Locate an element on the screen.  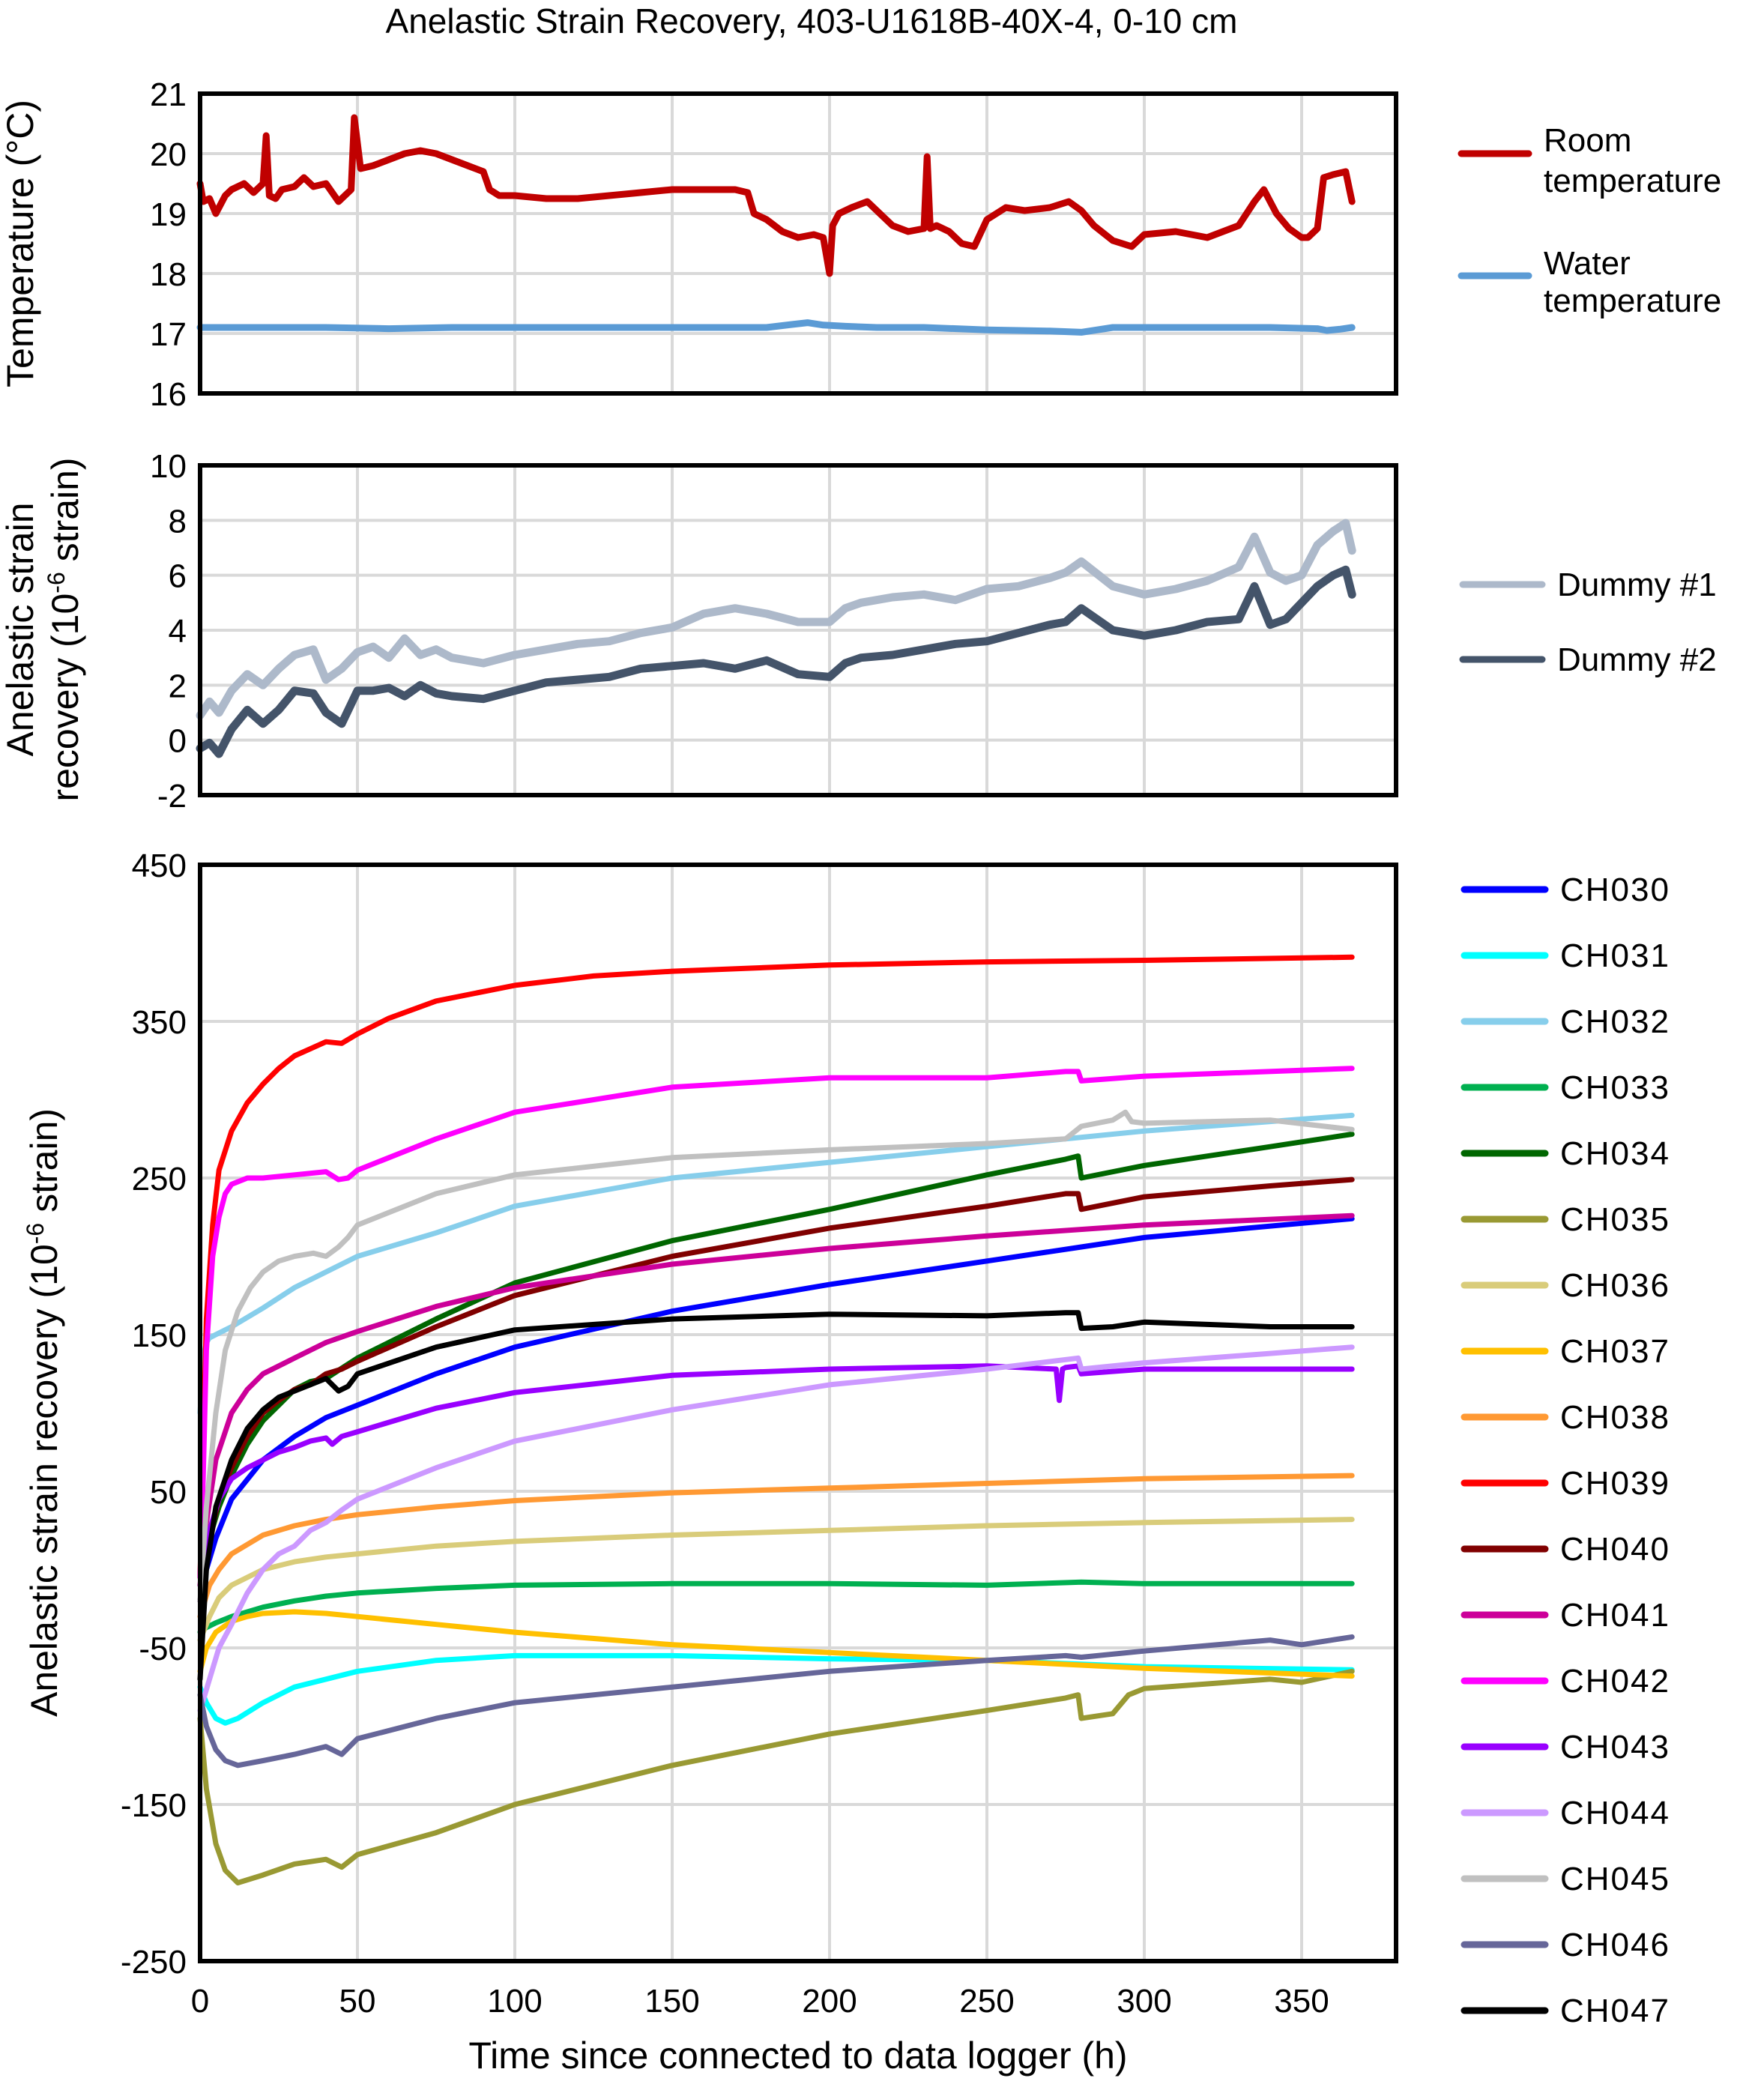
legend-label: Room is located at coordinates (1587, 140).